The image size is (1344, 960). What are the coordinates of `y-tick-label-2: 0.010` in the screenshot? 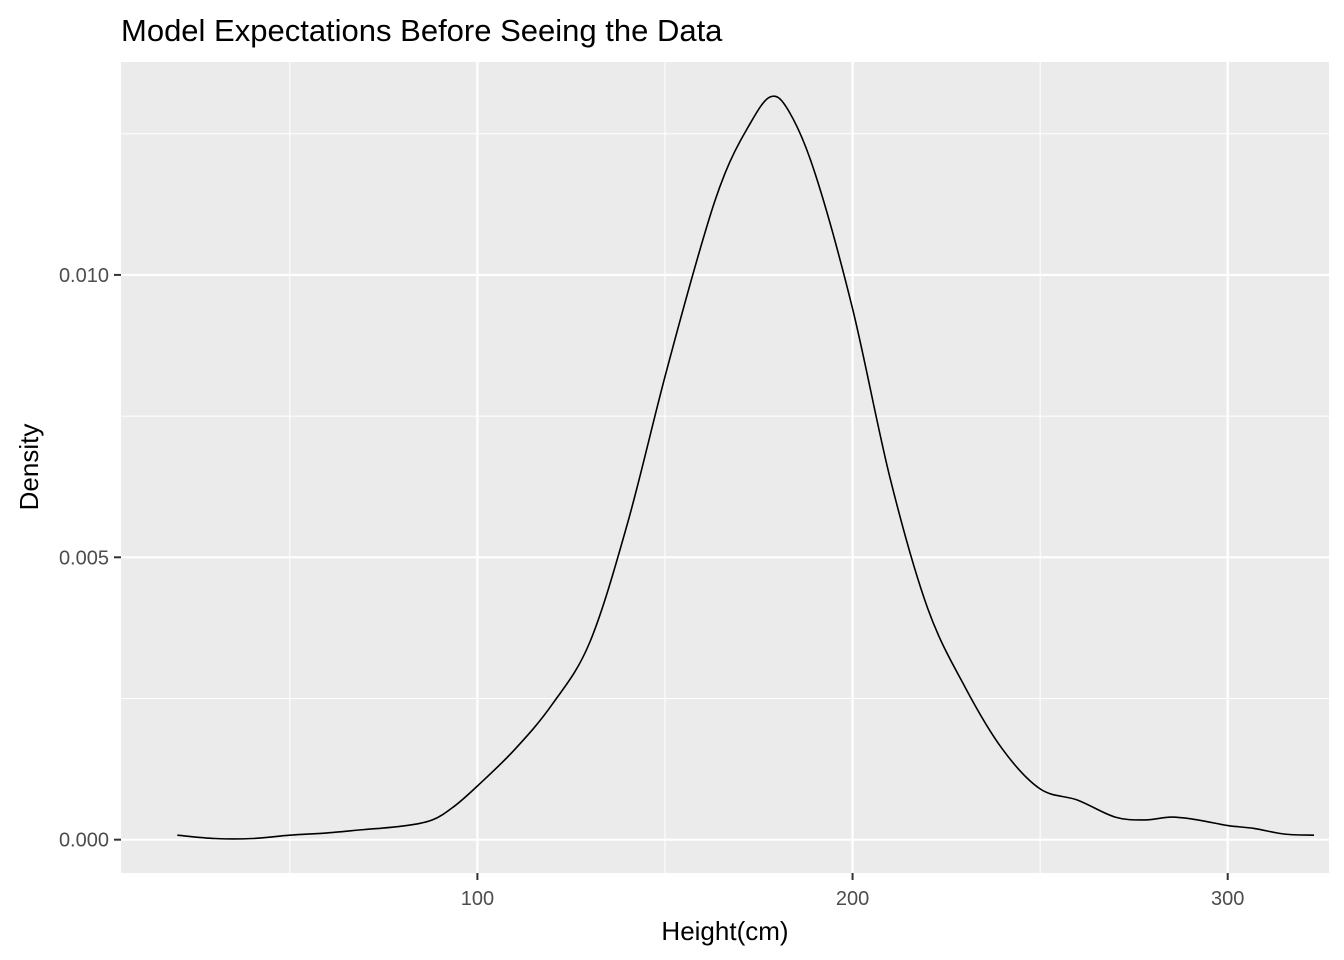 It's located at (84, 276).